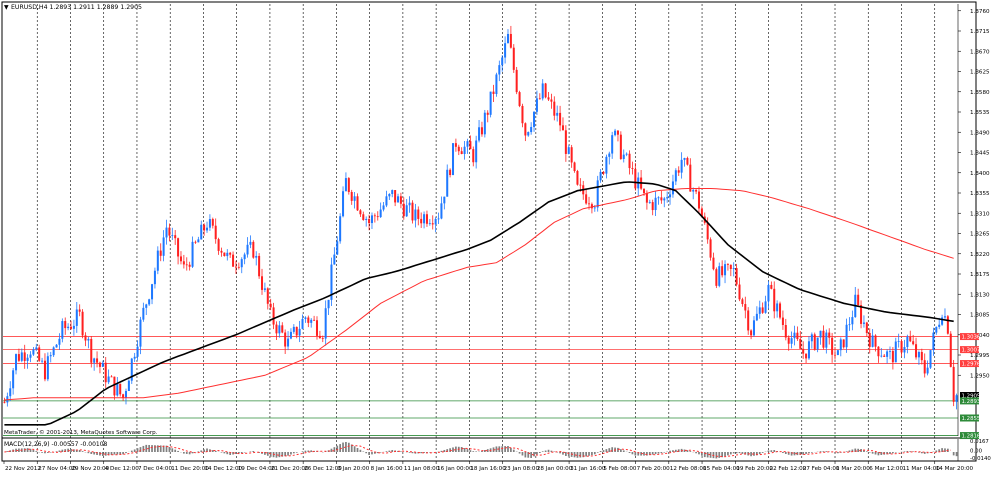 Image resolution: width=1000 pixels, height=477 pixels. Describe the element at coordinates (980, 73) in the screenshot. I see `price-label: 1.3625` at that location.